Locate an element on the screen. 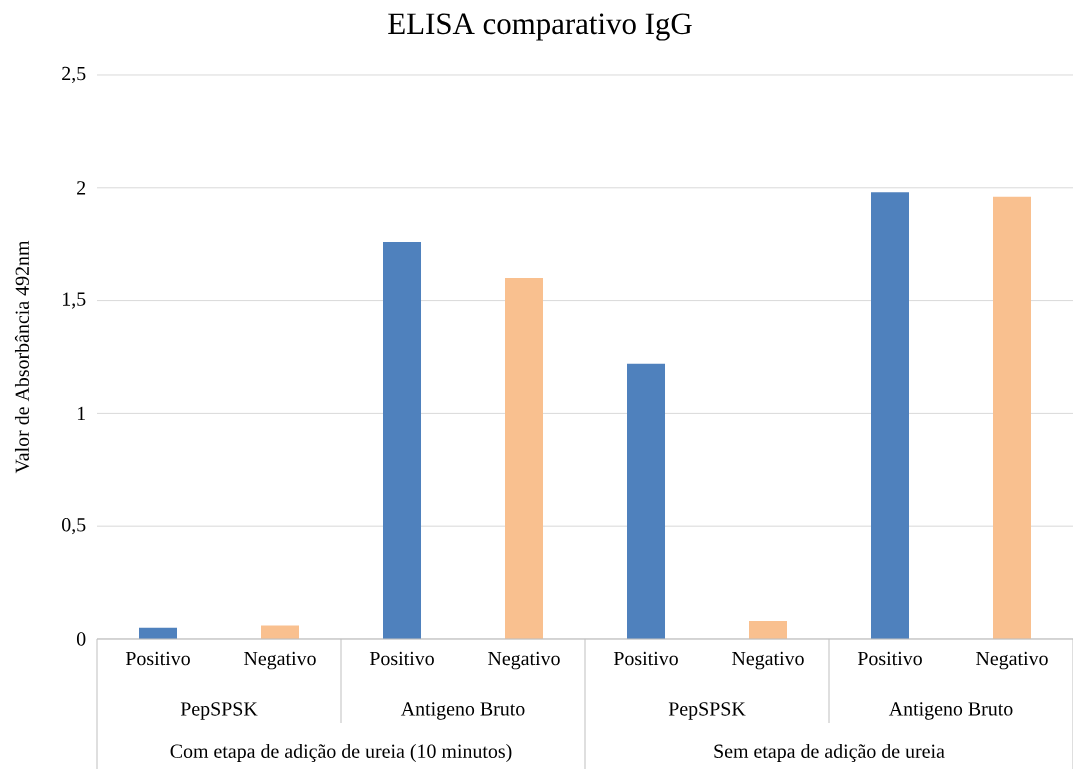 The height and width of the screenshot is (769, 1073). y-axis-title: Valor de Absorbância 492nm is located at coordinates (22, 357).